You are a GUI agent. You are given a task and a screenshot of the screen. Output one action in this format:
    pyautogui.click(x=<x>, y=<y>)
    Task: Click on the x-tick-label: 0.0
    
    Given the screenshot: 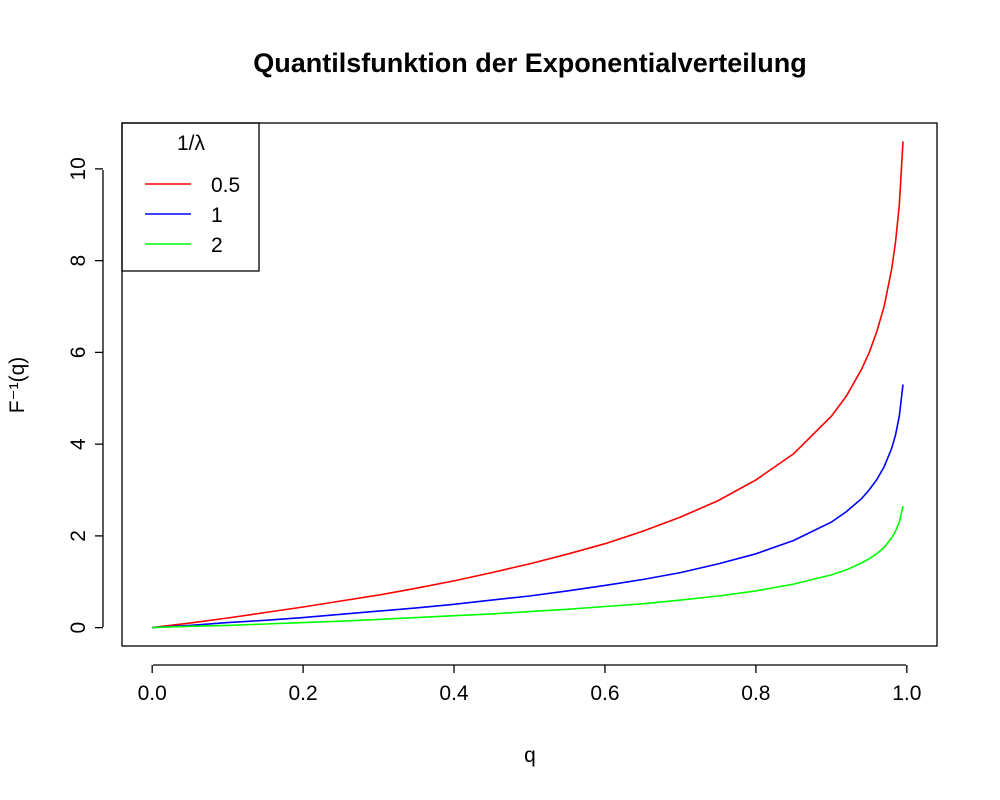 What is the action you would take?
    pyautogui.click(x=152, y=693)
    